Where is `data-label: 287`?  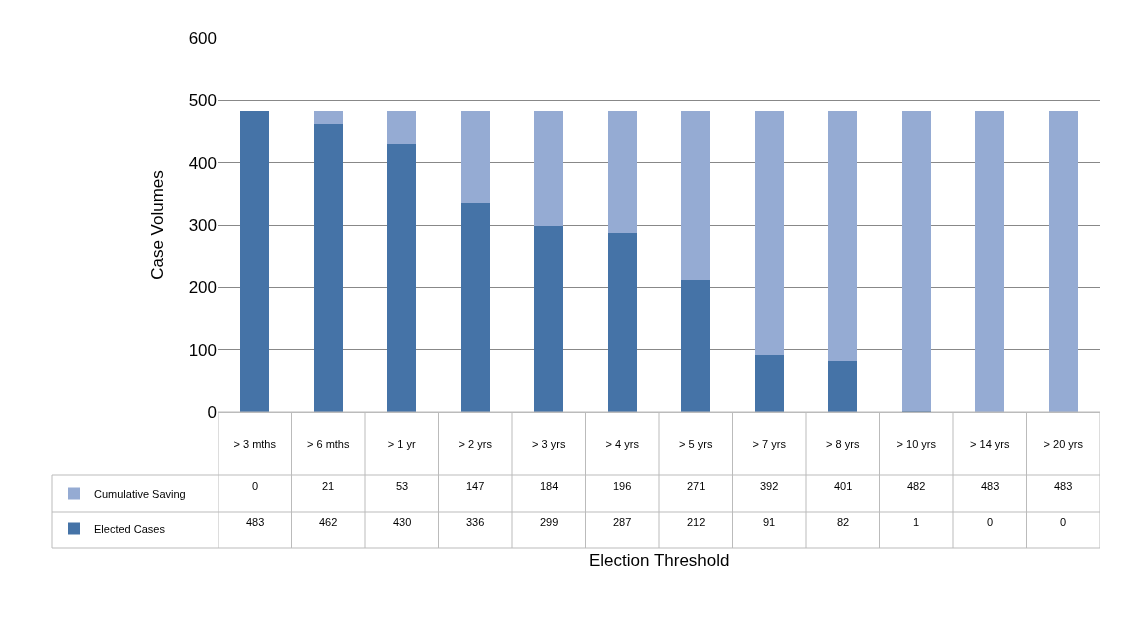
data-label: 287 is located at coordinates (622, 522).